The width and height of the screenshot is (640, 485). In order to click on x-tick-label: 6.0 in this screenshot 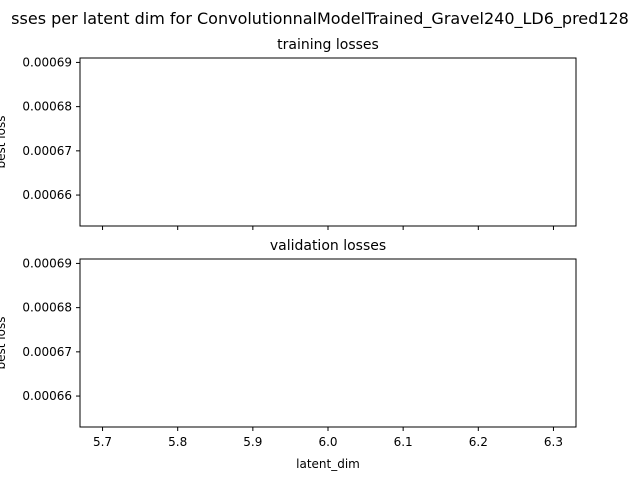, I will do `click(327, 442)`.